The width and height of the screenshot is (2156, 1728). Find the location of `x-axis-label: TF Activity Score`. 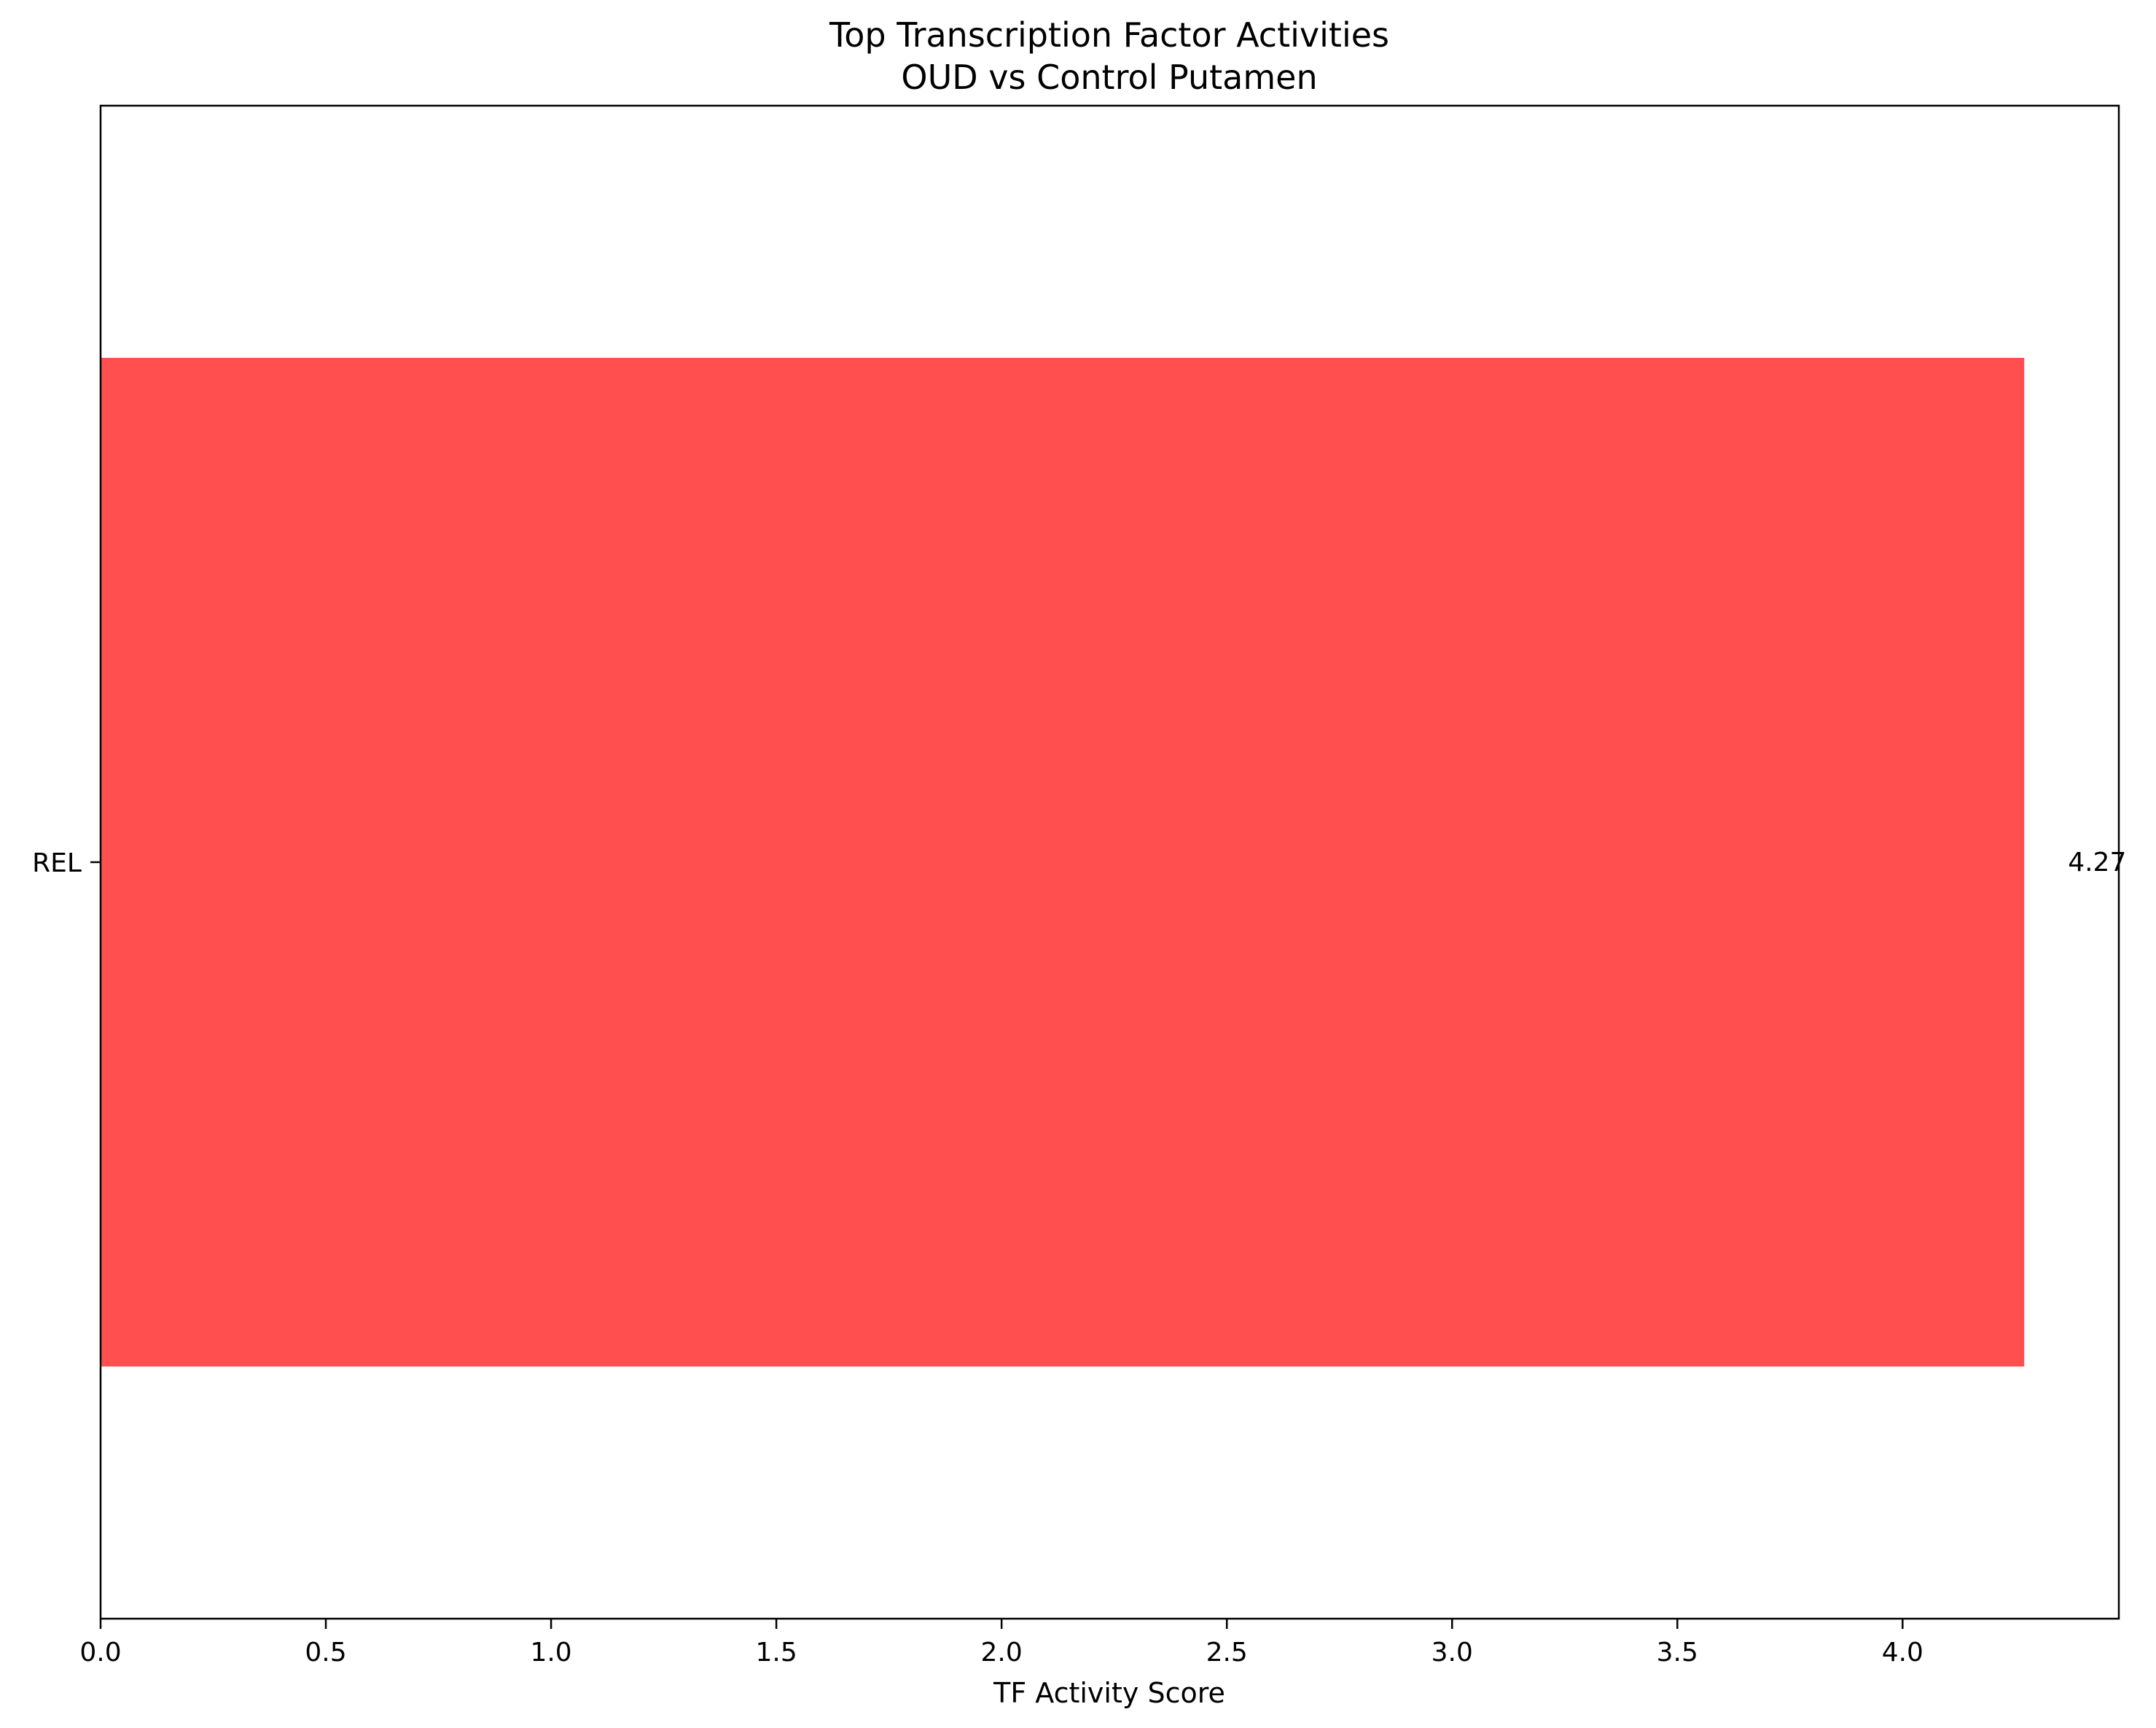

x-axis-label: TF Activity Score is located at coordinates (1109, 1693).